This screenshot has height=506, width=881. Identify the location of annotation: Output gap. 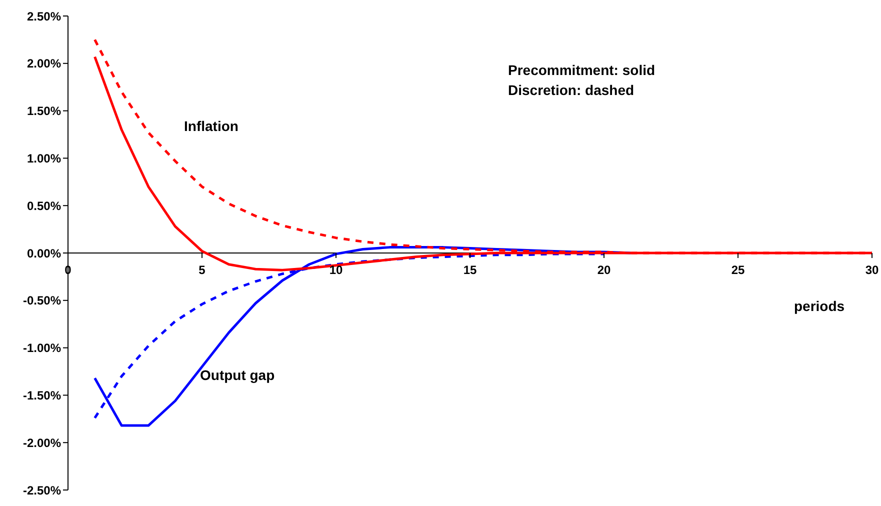
(237, 375).